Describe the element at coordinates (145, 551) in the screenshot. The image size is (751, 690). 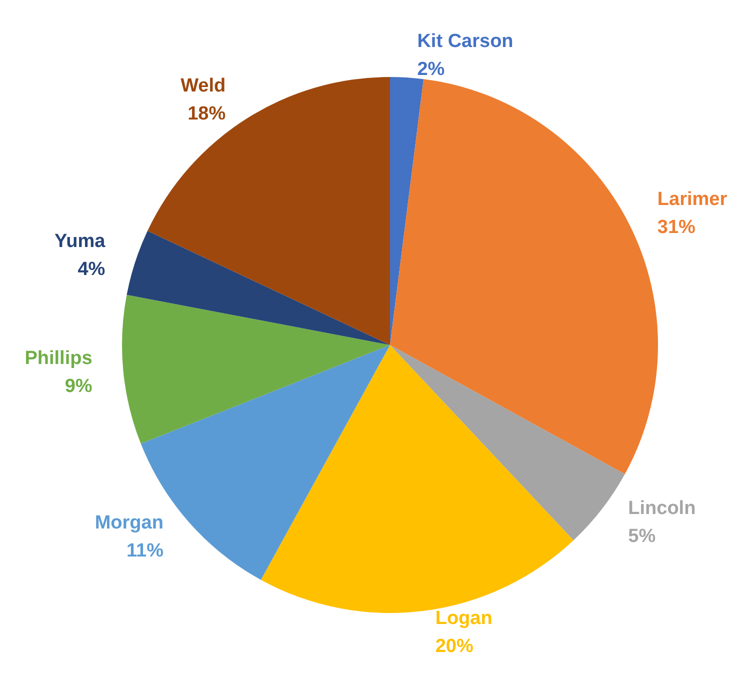
I see `data-label: 11%` at that location.